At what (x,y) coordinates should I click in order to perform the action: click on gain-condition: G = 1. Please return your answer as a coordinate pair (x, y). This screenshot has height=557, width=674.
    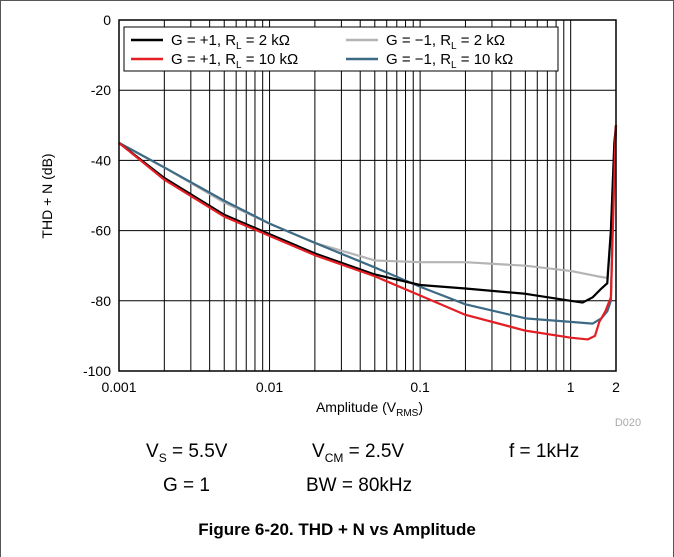
    Looking at the image, I should click on (186, 485).